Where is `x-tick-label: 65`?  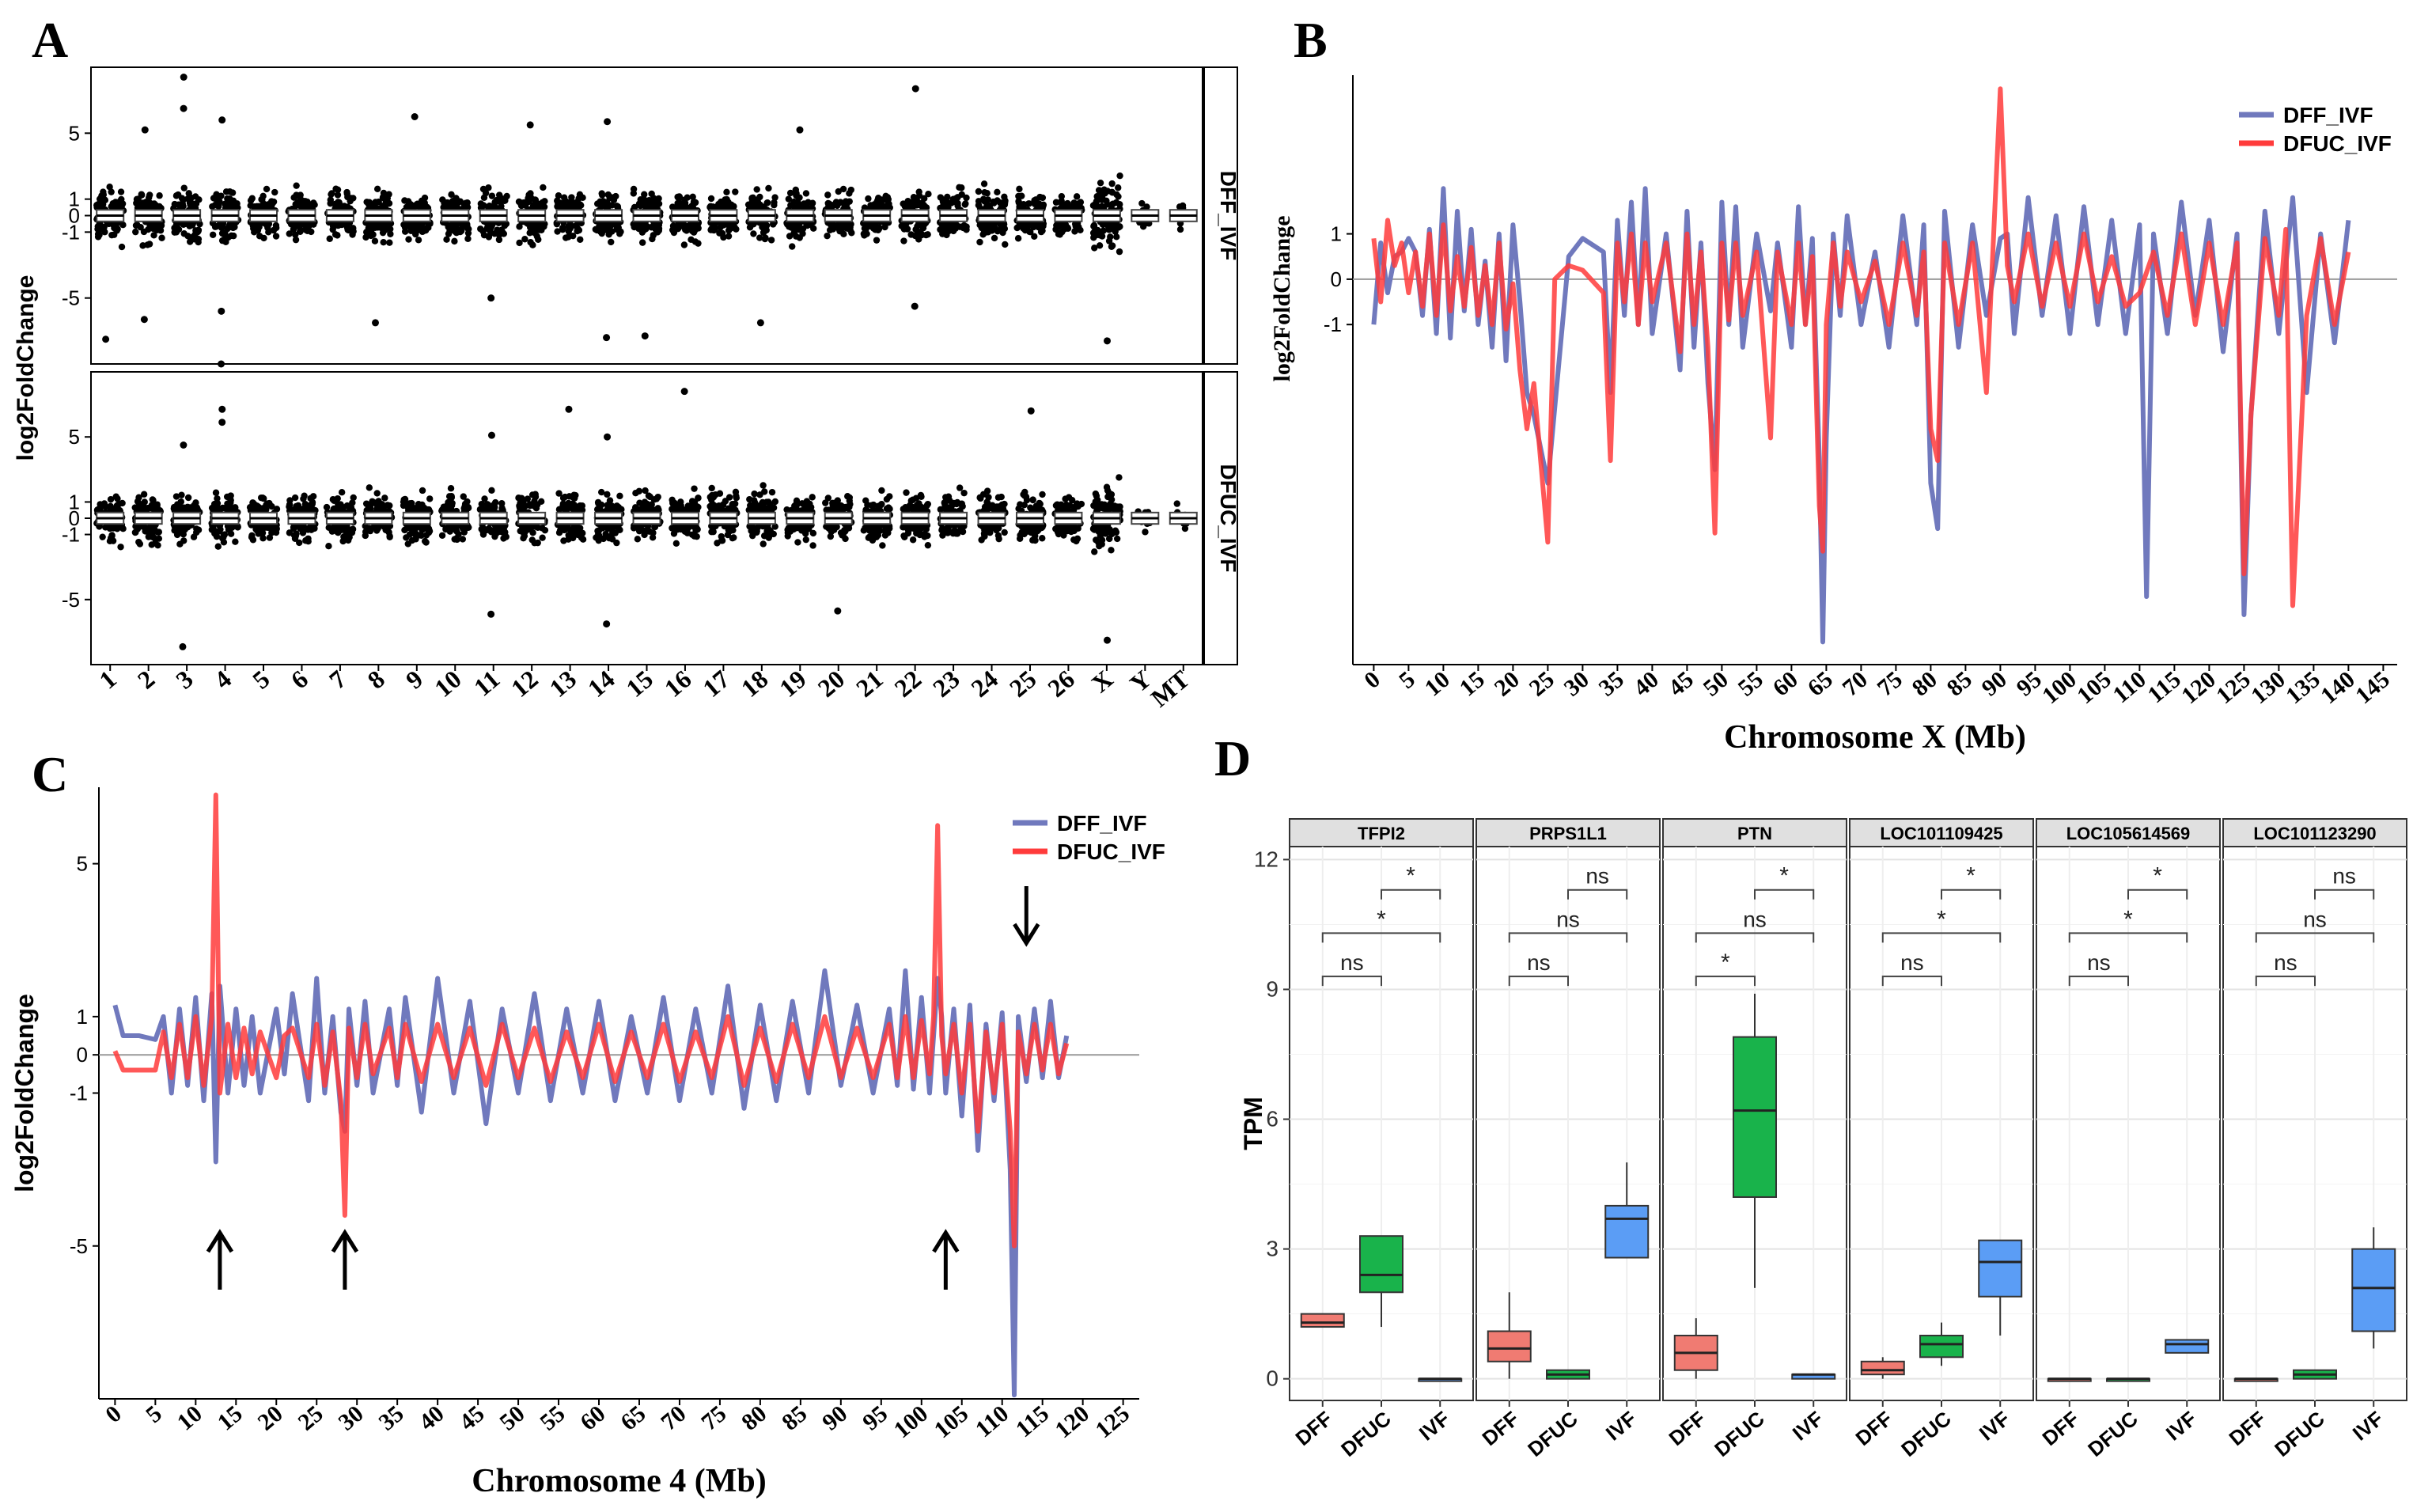
x-tick-label: 65 is located at coordinates (1820, 684).